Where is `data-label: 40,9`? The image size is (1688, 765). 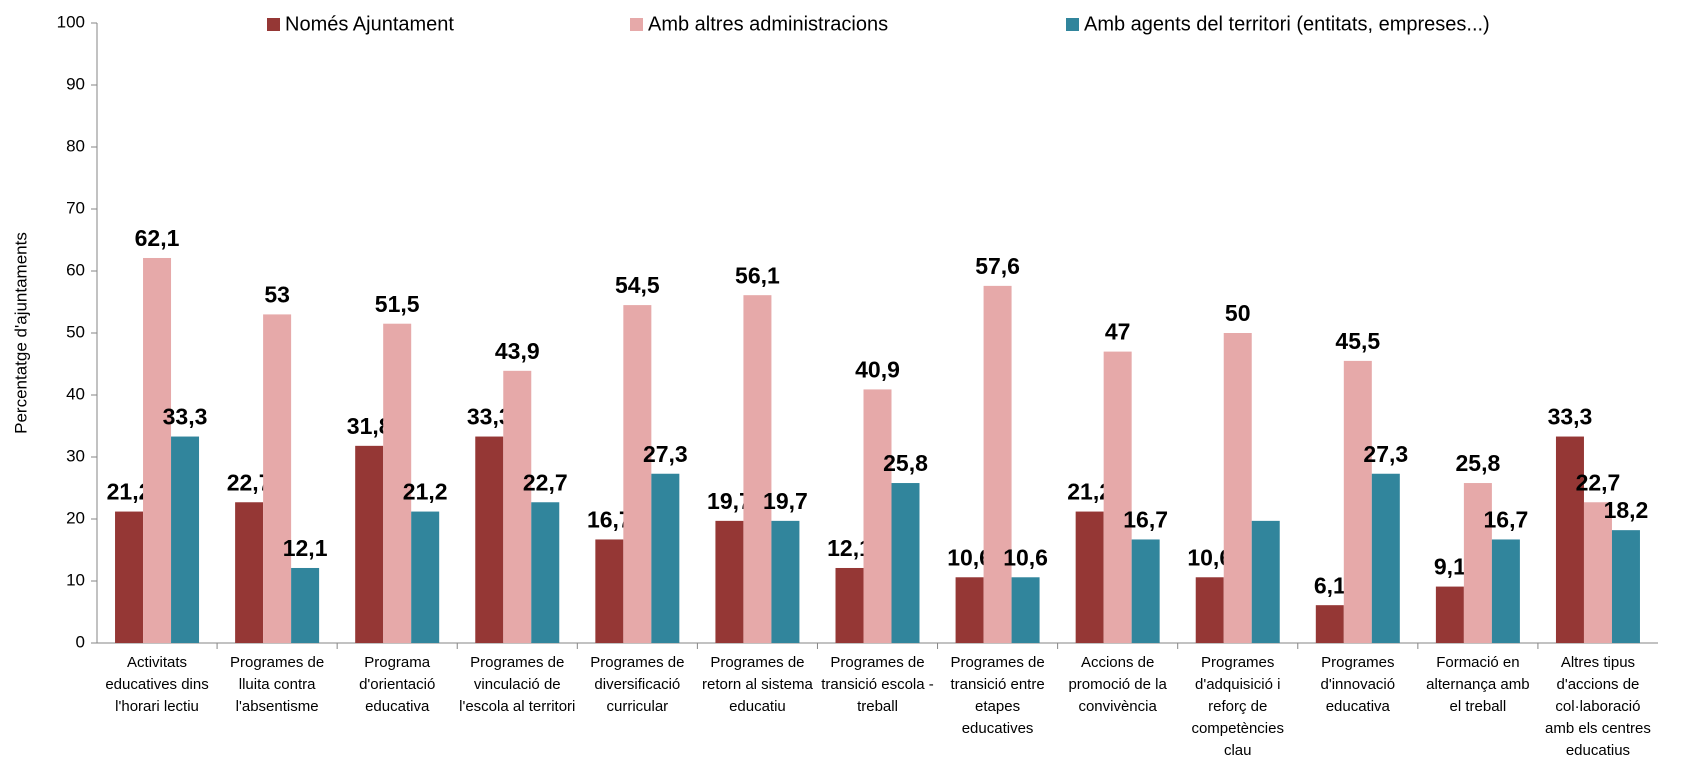
data-label: 40,9 is located at coordinates (877, 369).